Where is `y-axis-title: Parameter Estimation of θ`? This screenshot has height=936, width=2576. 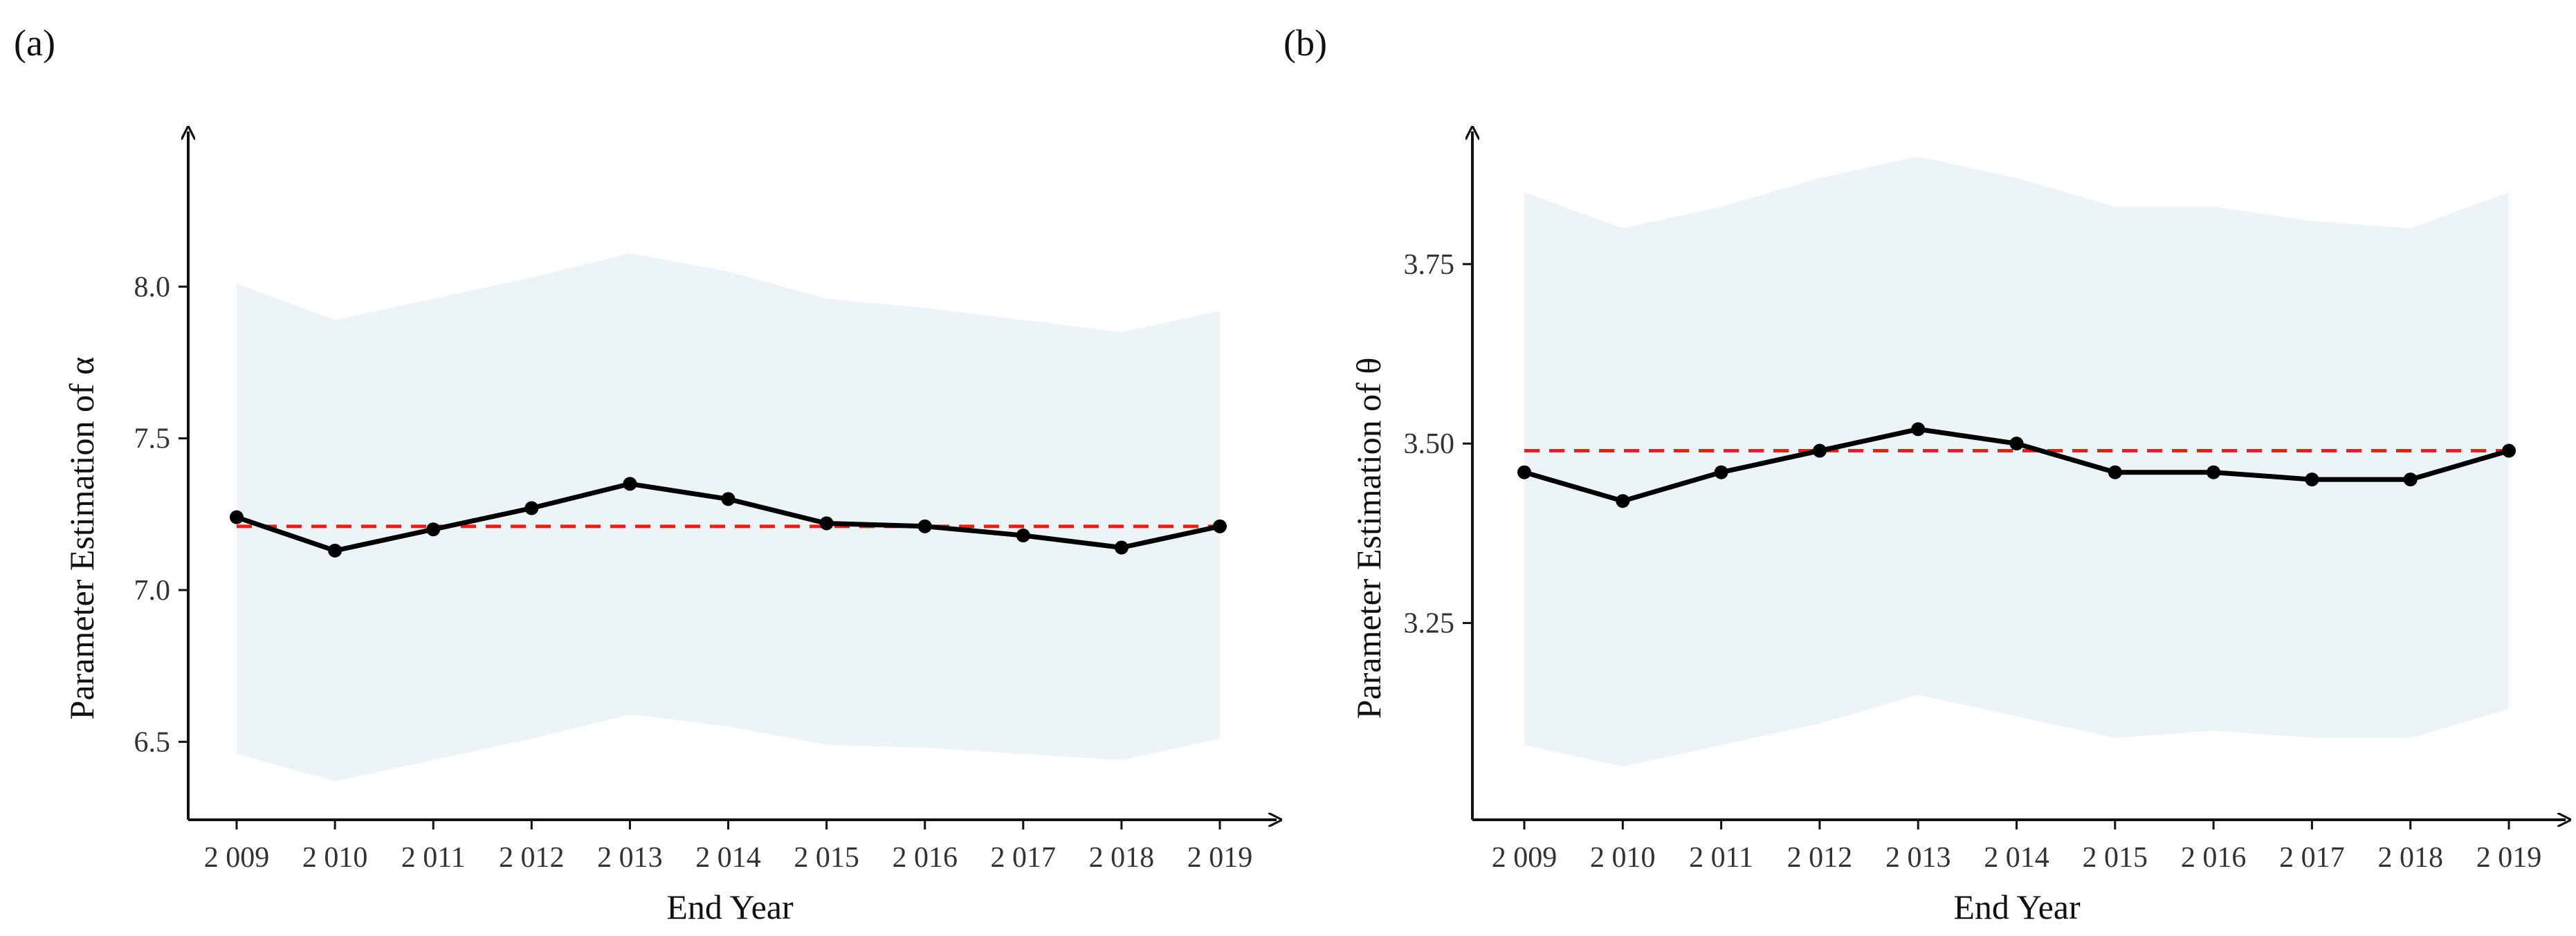 y-axis-title: Parameter Estimation of θ is located at coordinates (1369, 538).